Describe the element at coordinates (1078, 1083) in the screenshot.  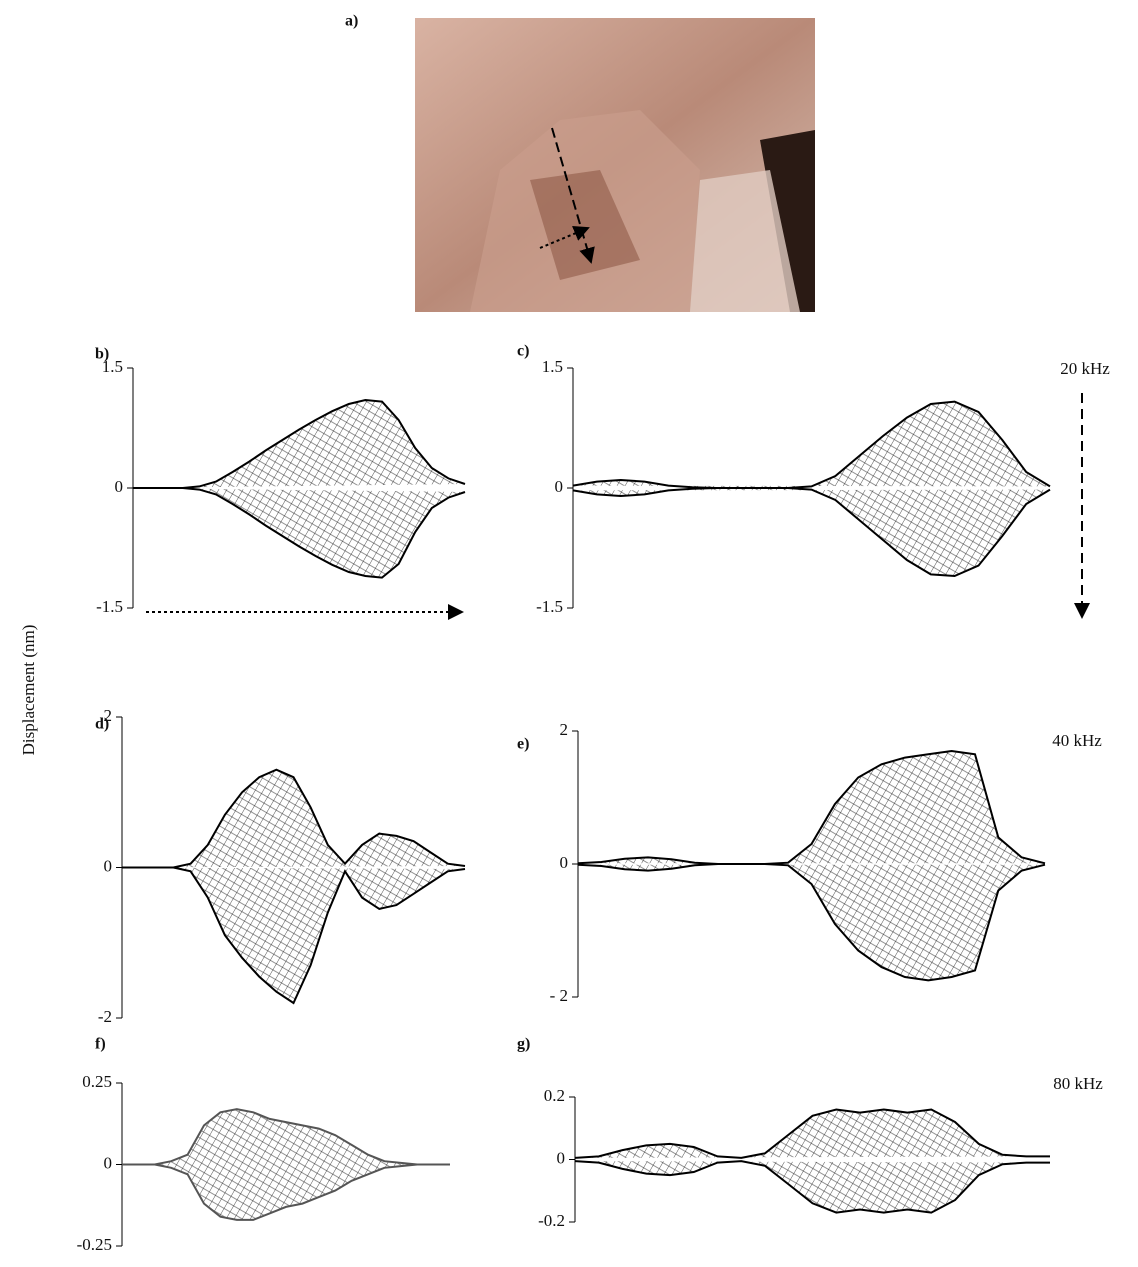
I see `frequency-label: 80 kHz` at that location.